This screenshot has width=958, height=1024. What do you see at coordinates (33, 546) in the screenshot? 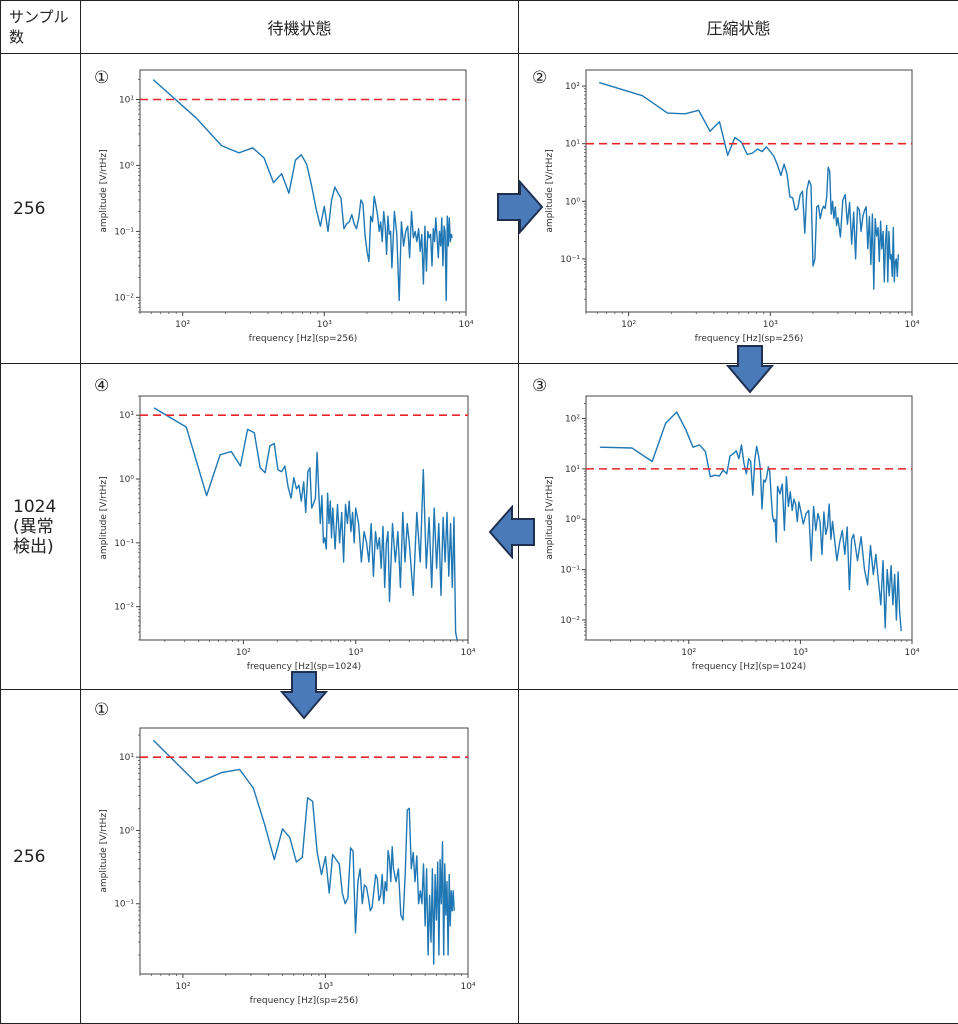
I see `row-label-text: 検出)` at bounding box center [33, 546].